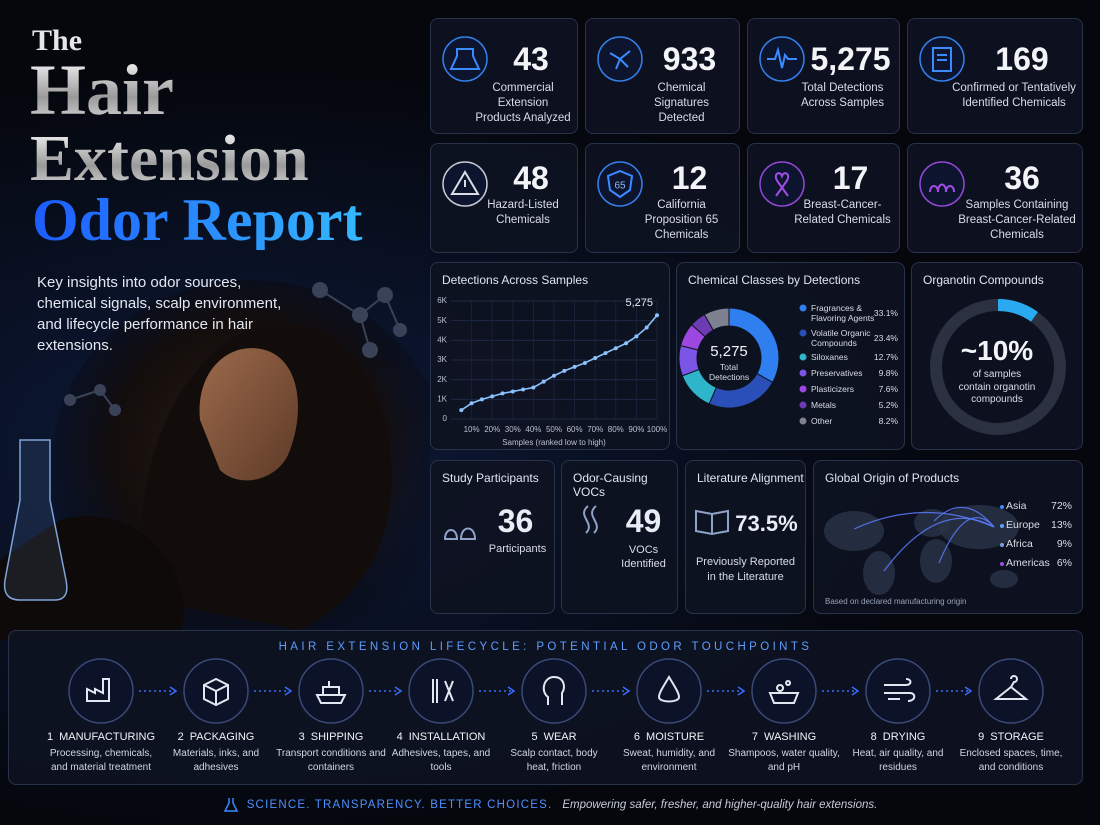  I want to click on vocs-panel: Odor-Causing VOCs 49 VOCs Identified, so click(619, 537).